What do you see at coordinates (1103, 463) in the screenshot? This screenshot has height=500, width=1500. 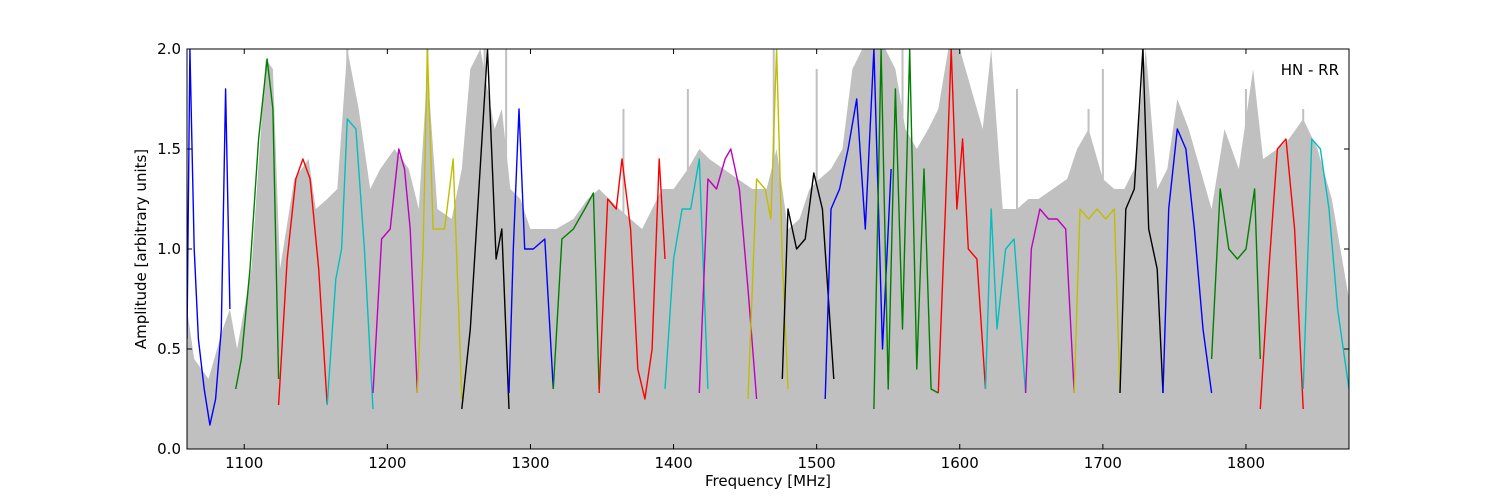 I see `x-tick-label: 1700` at bounding box center [1103, 463].